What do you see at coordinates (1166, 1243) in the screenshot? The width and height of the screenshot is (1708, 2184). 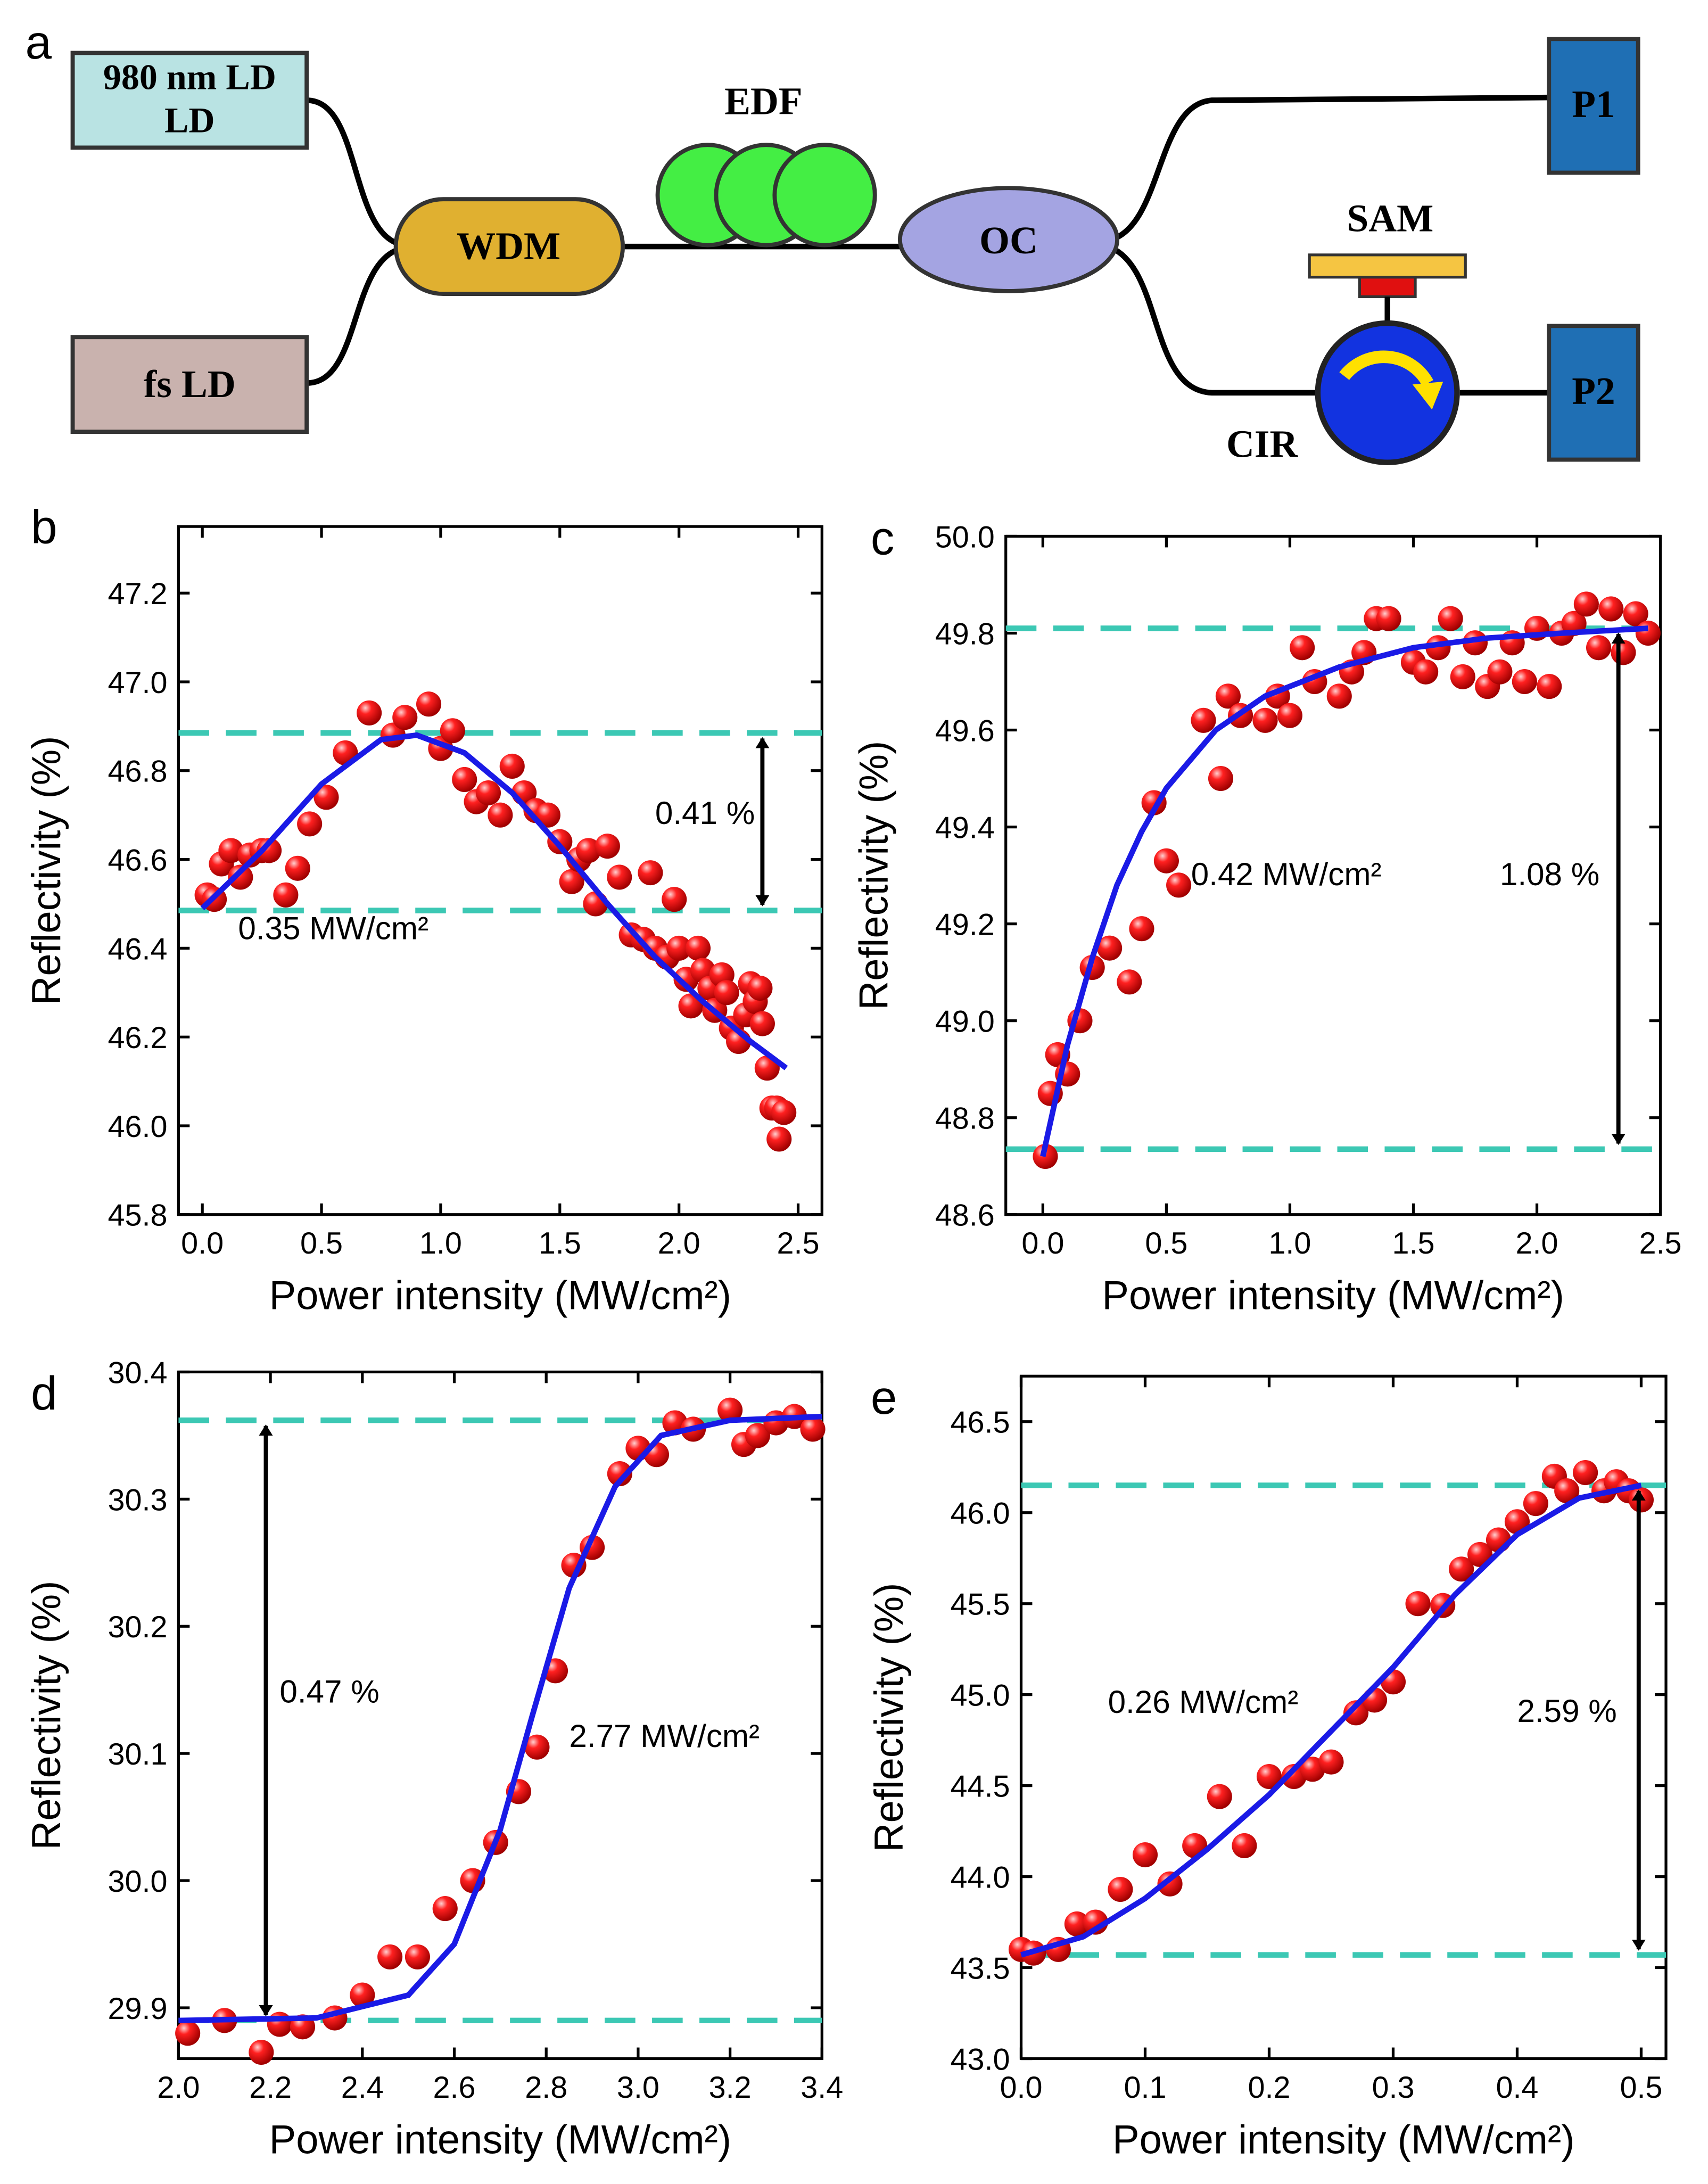 I see `x-tick-label: 0.5` at bounding box center [1166, 1243].